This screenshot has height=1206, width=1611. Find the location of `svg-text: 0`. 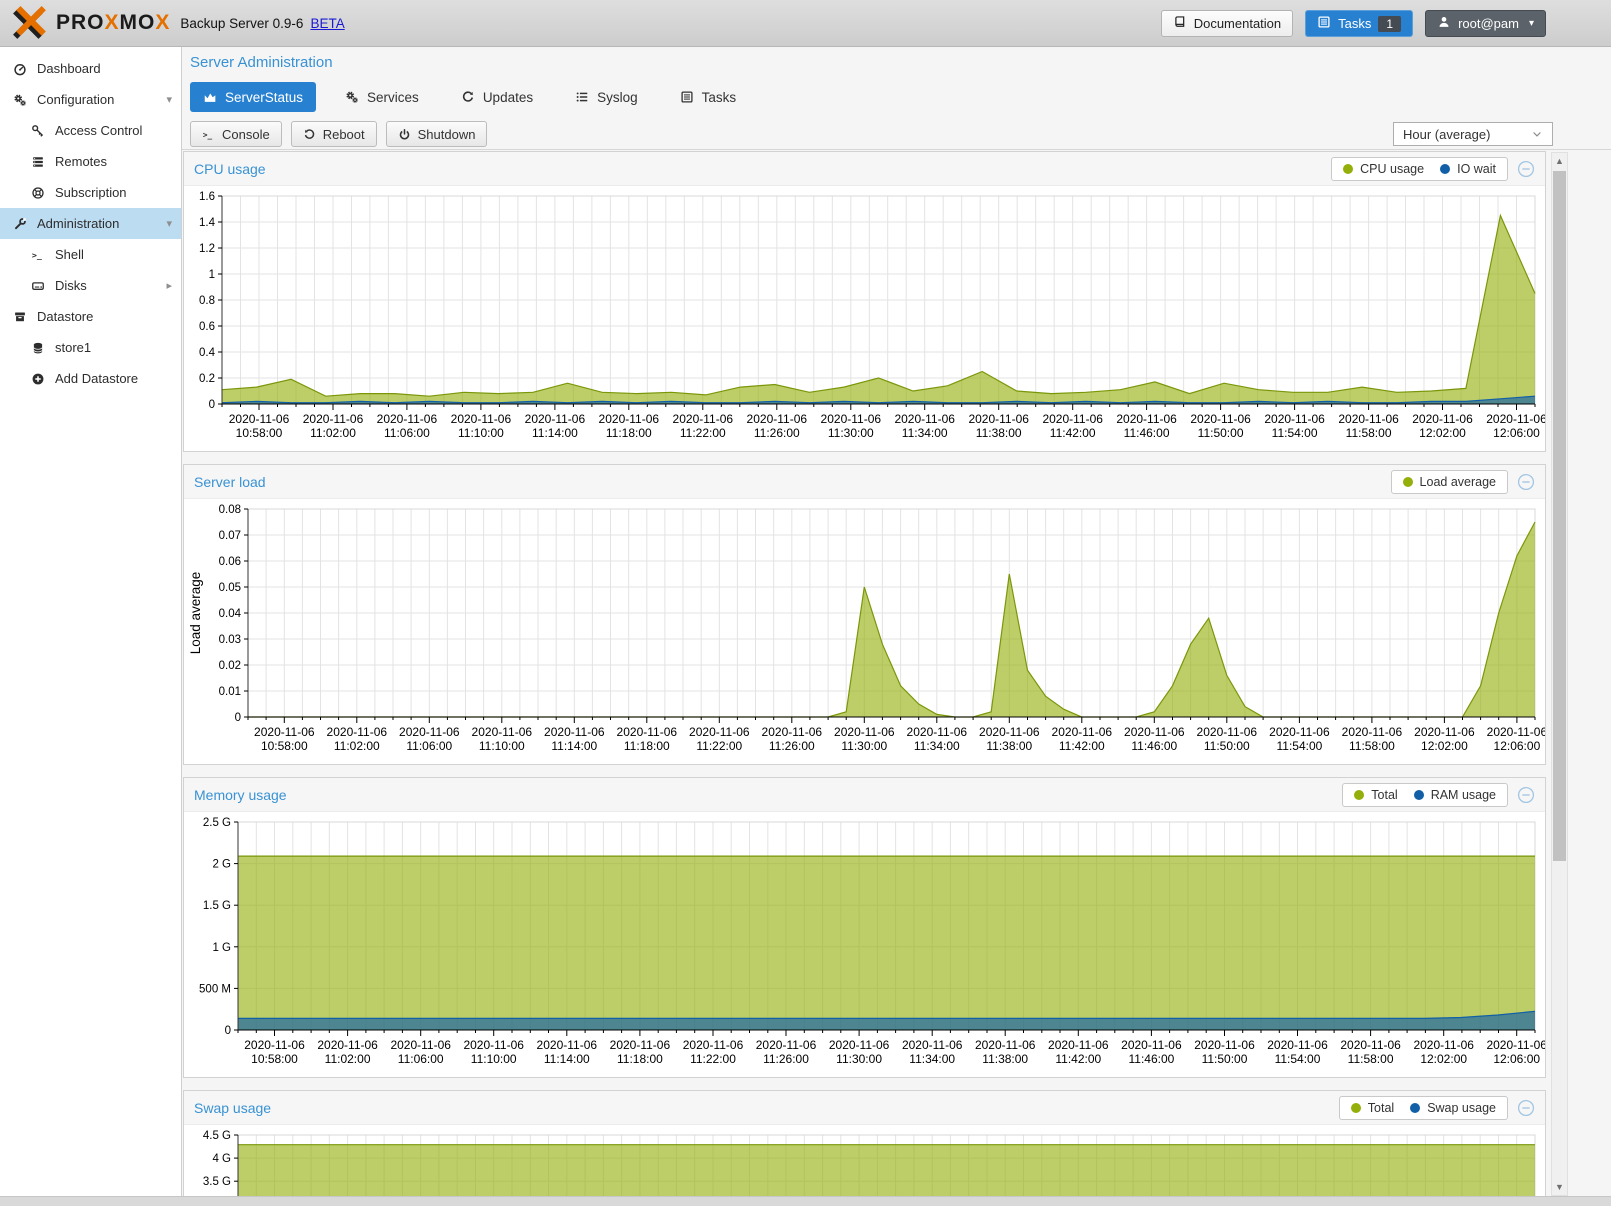

svg-text: 0 is located at coordinates (238, 718).